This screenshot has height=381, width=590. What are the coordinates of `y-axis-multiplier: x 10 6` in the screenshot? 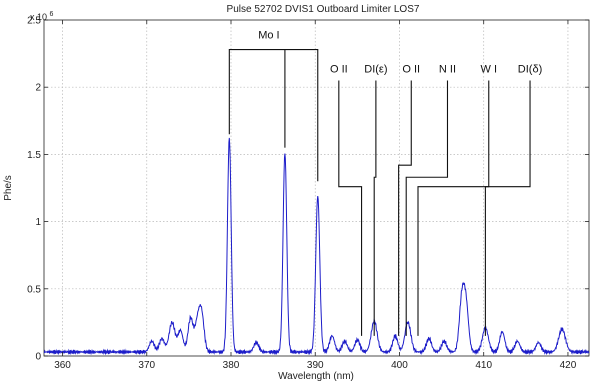 It's located at (42, 16).